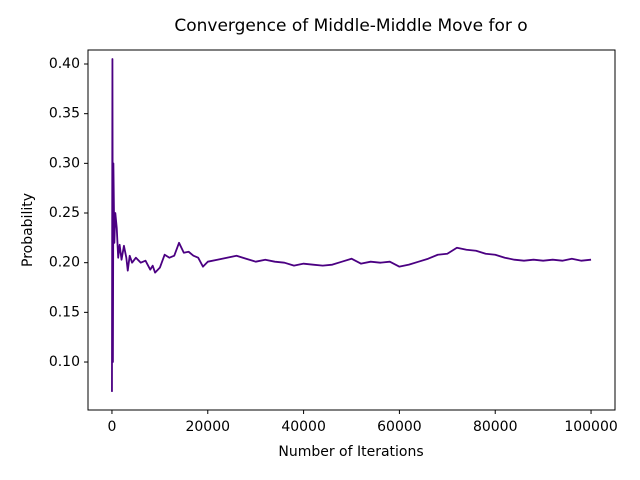 Image resolution: width=640 pixels, height=480 pixels. I want to click on x-axis-label: Number of Iterations, so click(350, 452).